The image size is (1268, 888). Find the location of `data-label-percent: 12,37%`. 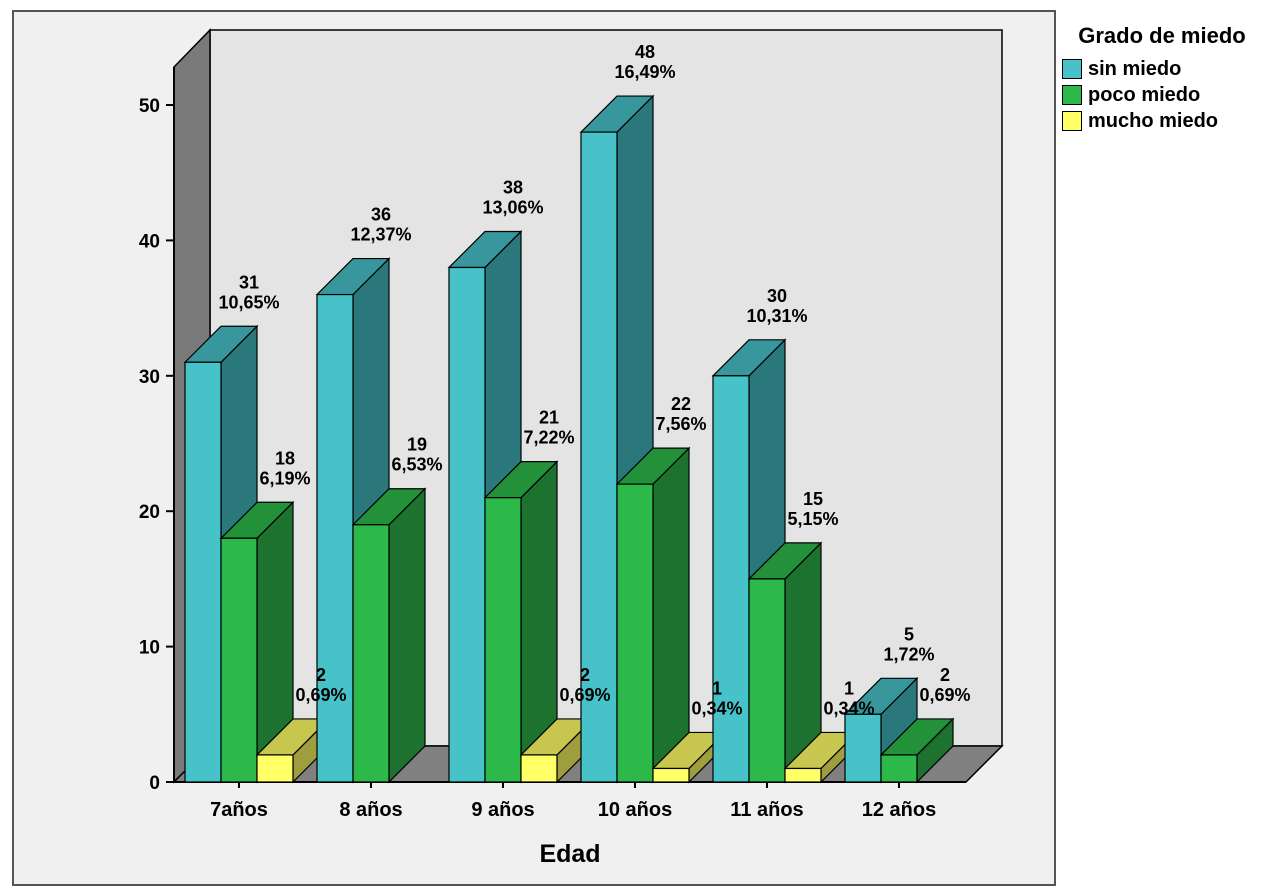

data-label-percent: 12,37% is located at coordinates (380, 235).